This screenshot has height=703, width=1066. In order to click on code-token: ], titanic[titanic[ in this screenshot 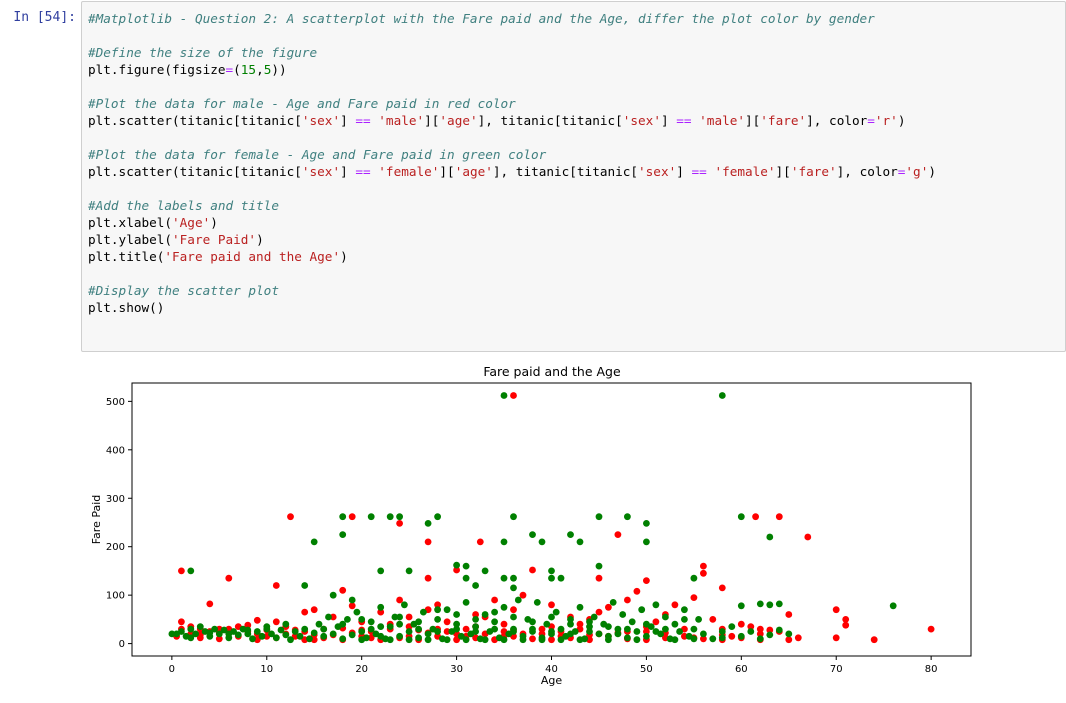, I will do `click(565, 171)`.